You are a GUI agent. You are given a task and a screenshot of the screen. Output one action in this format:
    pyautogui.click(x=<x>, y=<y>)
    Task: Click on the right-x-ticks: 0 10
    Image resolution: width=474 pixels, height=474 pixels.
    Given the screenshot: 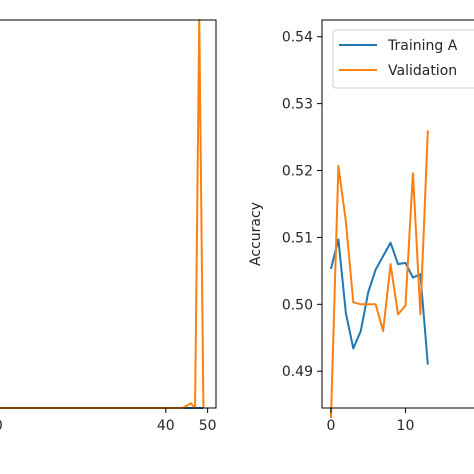 What is the action you would take?
    pyautogui.click(x=370, y=421)
    